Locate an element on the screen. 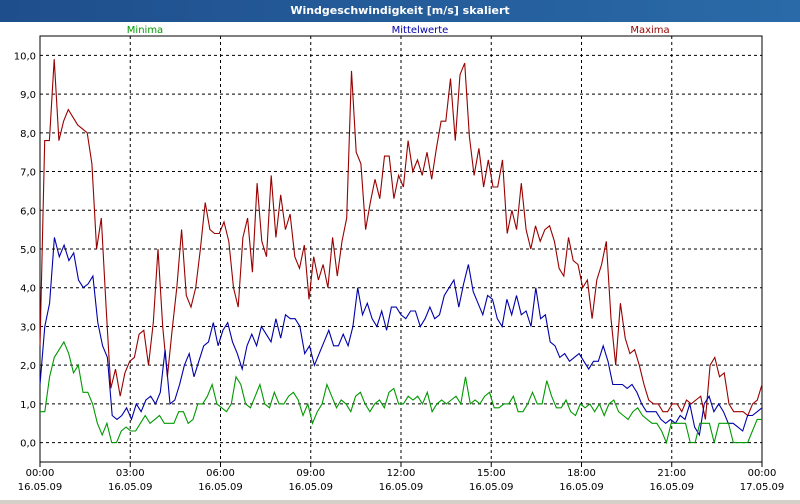 The height and width of the screenshot is (504, 800). y-tick-label: 3,0 is located at coordinates (28, 327).